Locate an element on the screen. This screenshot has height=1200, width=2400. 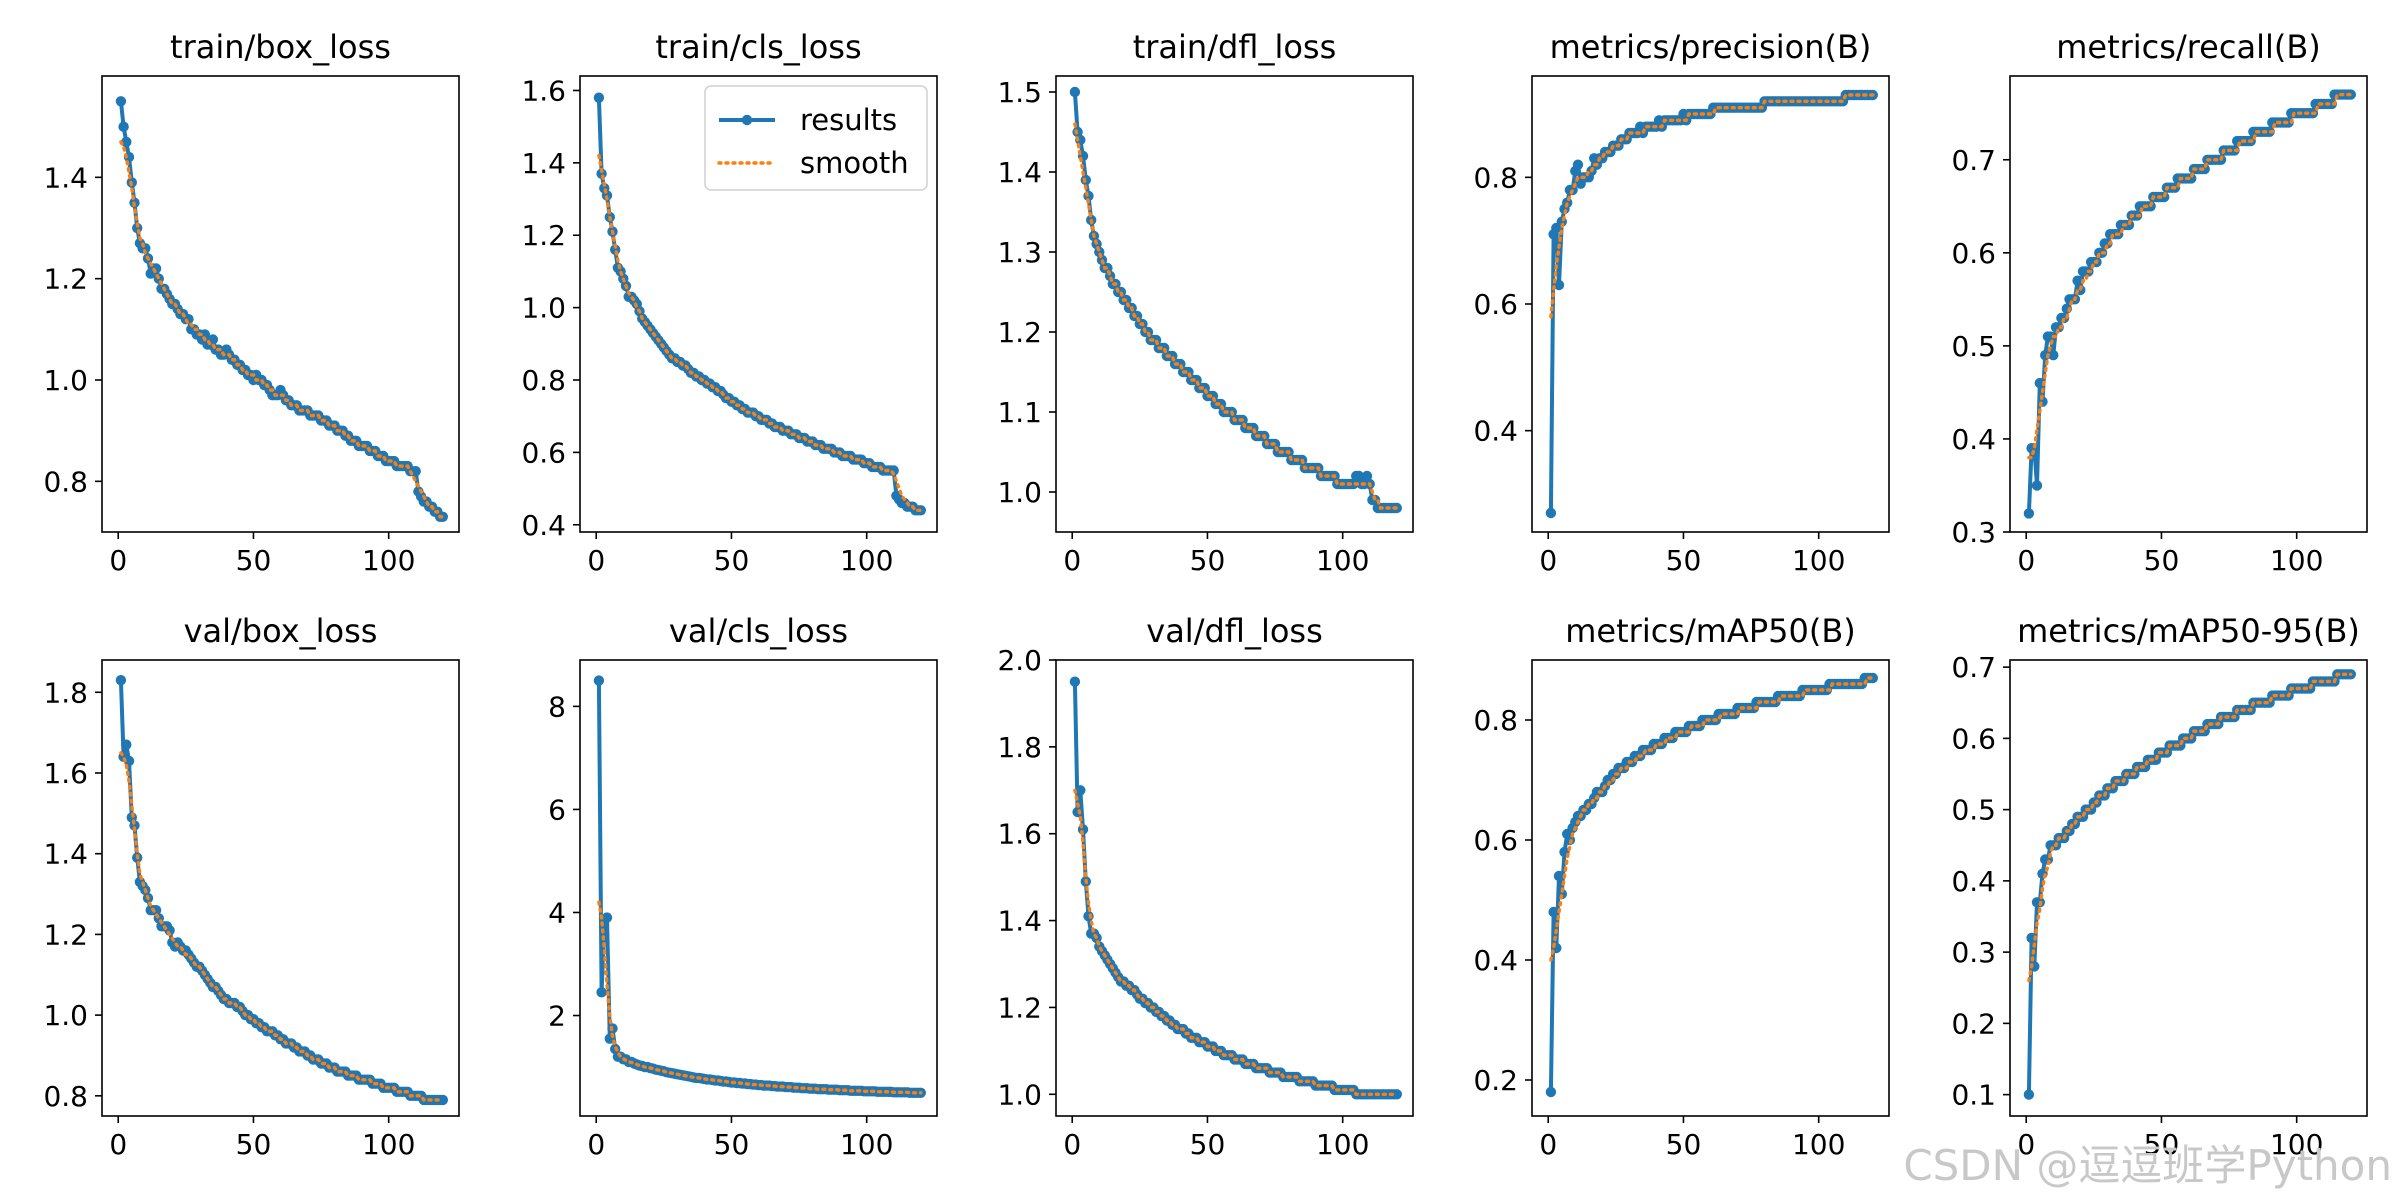
y-tick-label: 1.3 is located at coordinates (1019, 252).